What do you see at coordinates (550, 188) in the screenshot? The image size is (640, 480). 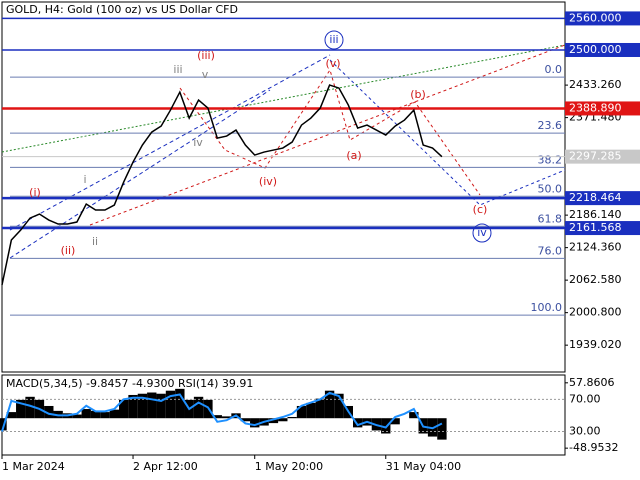 I see `fib-label: 50.0` at bounding box center [550, 188].